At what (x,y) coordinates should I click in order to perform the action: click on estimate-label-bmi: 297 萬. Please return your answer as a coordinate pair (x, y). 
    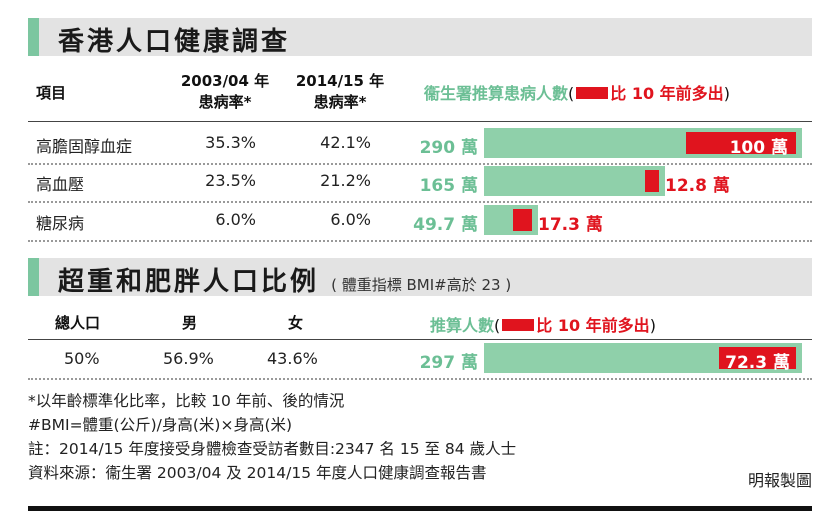
    Looking at the image, I should click on (448, 363).